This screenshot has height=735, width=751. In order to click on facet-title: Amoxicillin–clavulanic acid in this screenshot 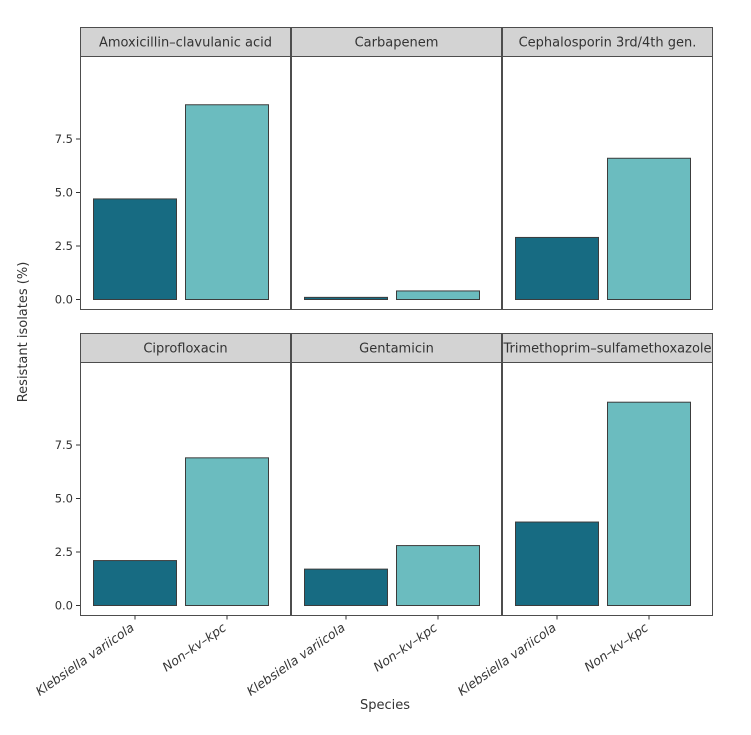, I will do `click(185, 43)`.